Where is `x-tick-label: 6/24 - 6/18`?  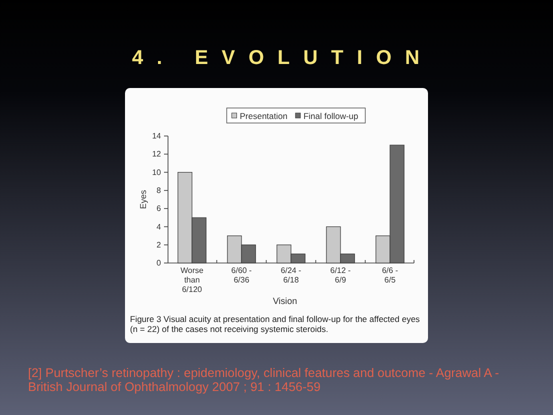
x-tick-label: 6/24 - 6/18 is located at coordinates (291, 275).